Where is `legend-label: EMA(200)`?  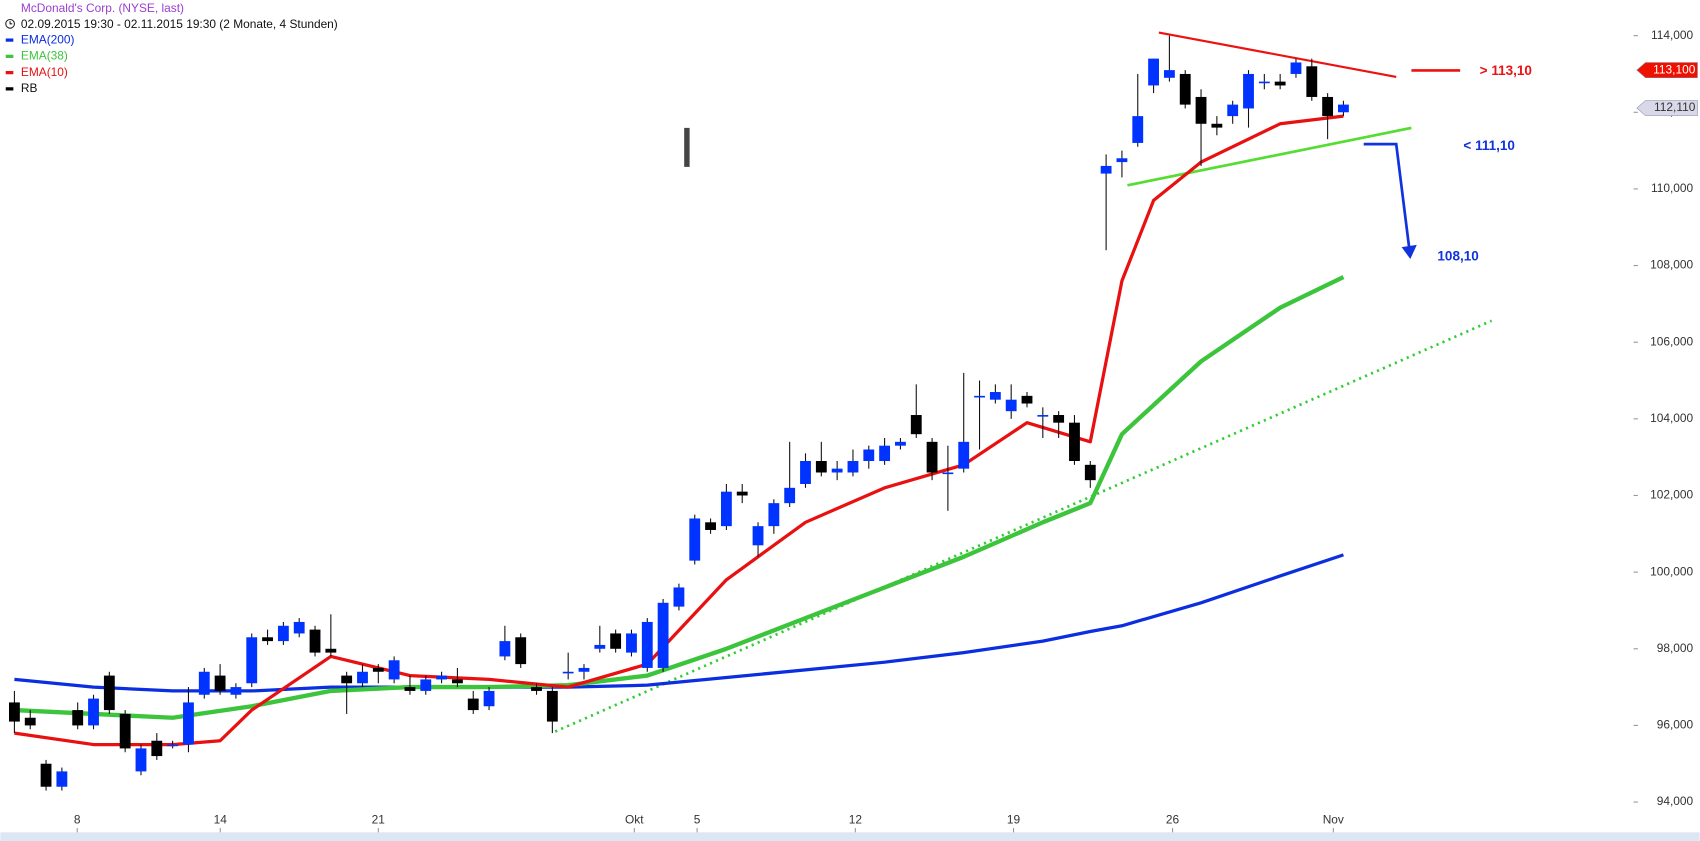 legend-label: EMA(200) is located at coordinates (48, 39).